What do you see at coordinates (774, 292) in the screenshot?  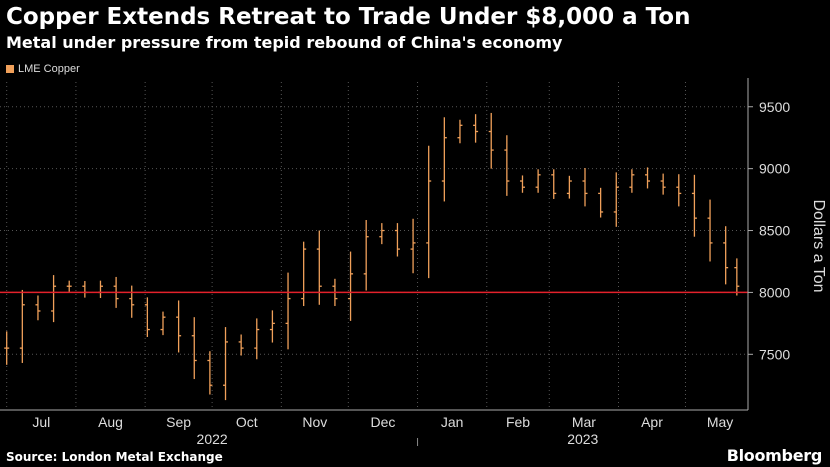 I see `y-tick-label: 8000` at bounding box center [774, 292].